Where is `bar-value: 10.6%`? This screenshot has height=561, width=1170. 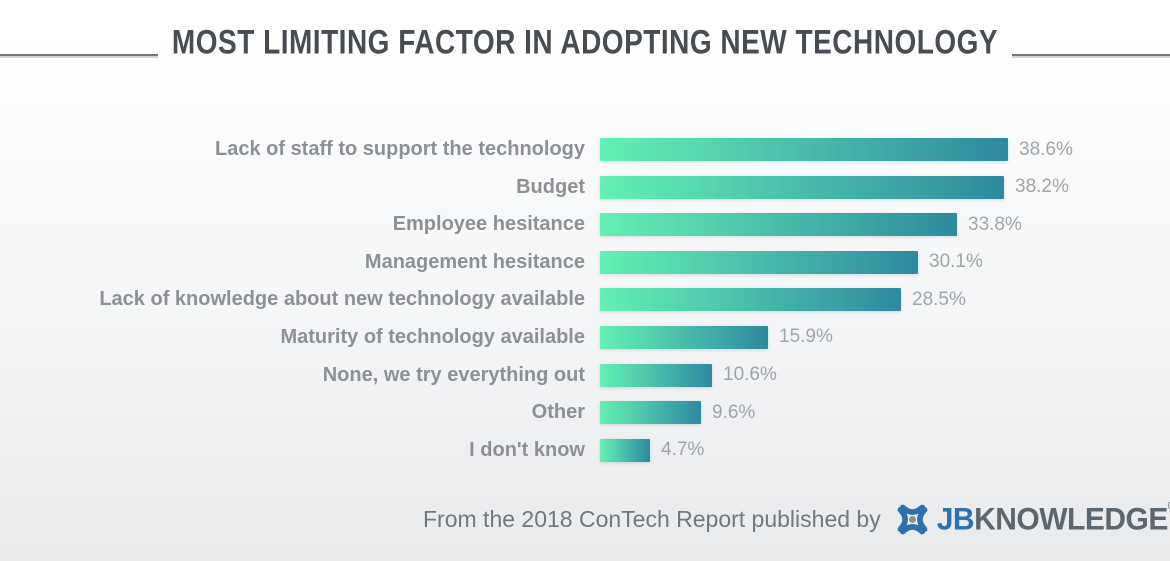
bar-value: 10.6% is located at coordinates (750, 375).